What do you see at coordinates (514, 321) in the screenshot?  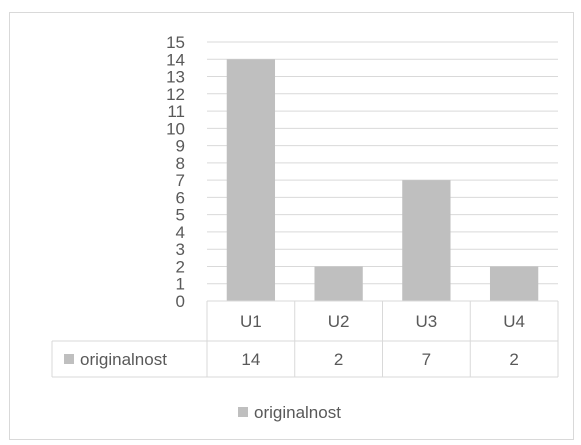 I see `x-category-label: U4` at bounding box center [514, 321].